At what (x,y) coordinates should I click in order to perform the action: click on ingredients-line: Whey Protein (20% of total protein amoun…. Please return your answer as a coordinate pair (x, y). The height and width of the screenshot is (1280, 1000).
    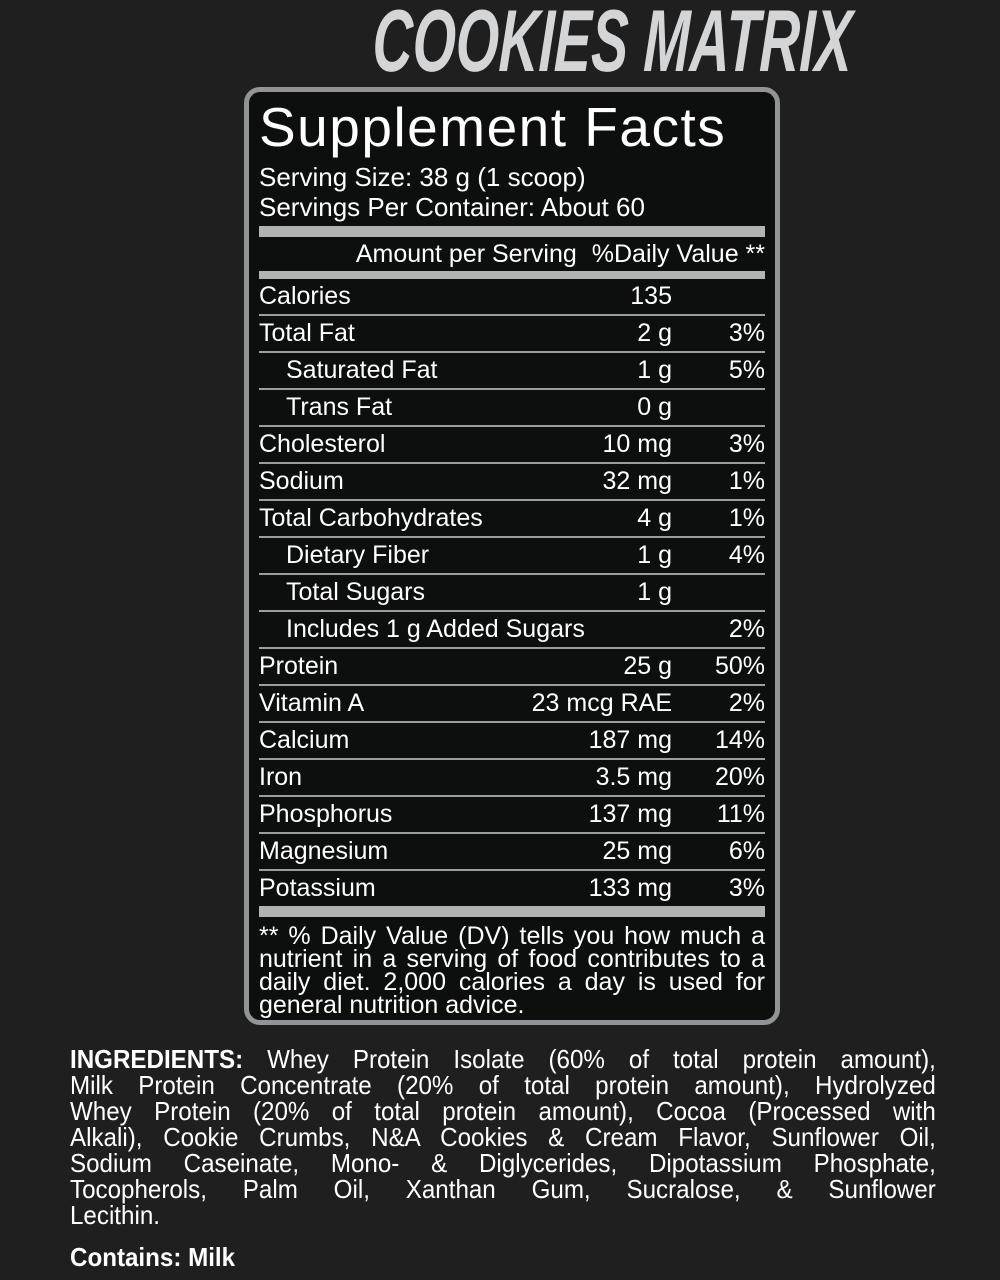
    Looking at the image, I should click on (503, 1111).